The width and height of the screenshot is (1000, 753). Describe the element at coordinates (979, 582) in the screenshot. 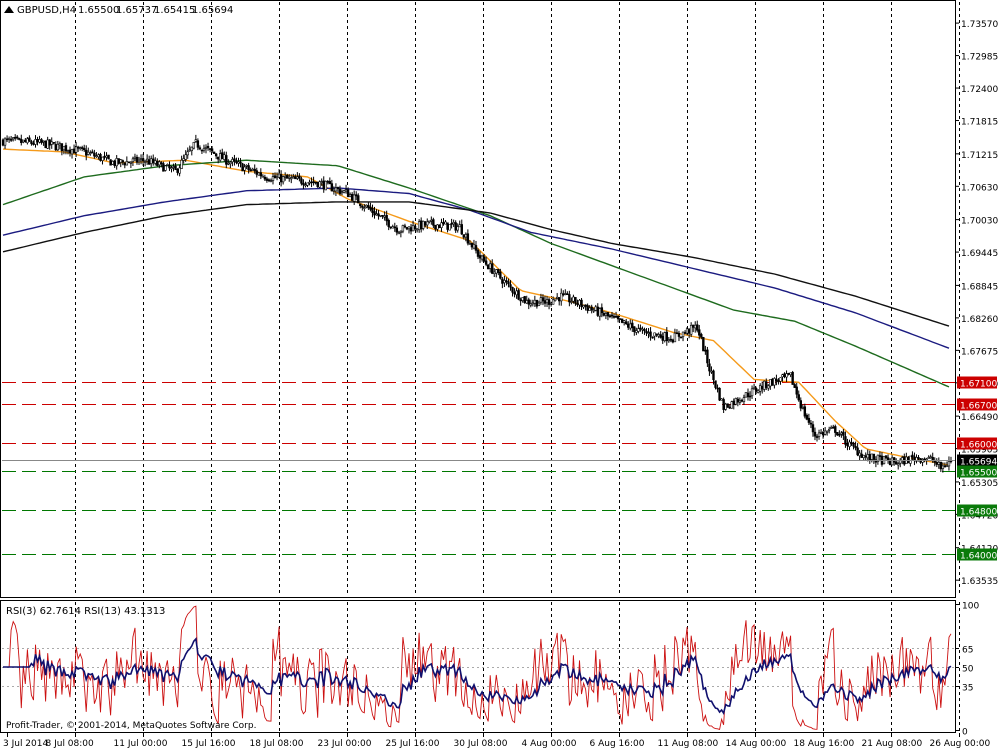

I see `price-tick-label: 1.63535` at that location.